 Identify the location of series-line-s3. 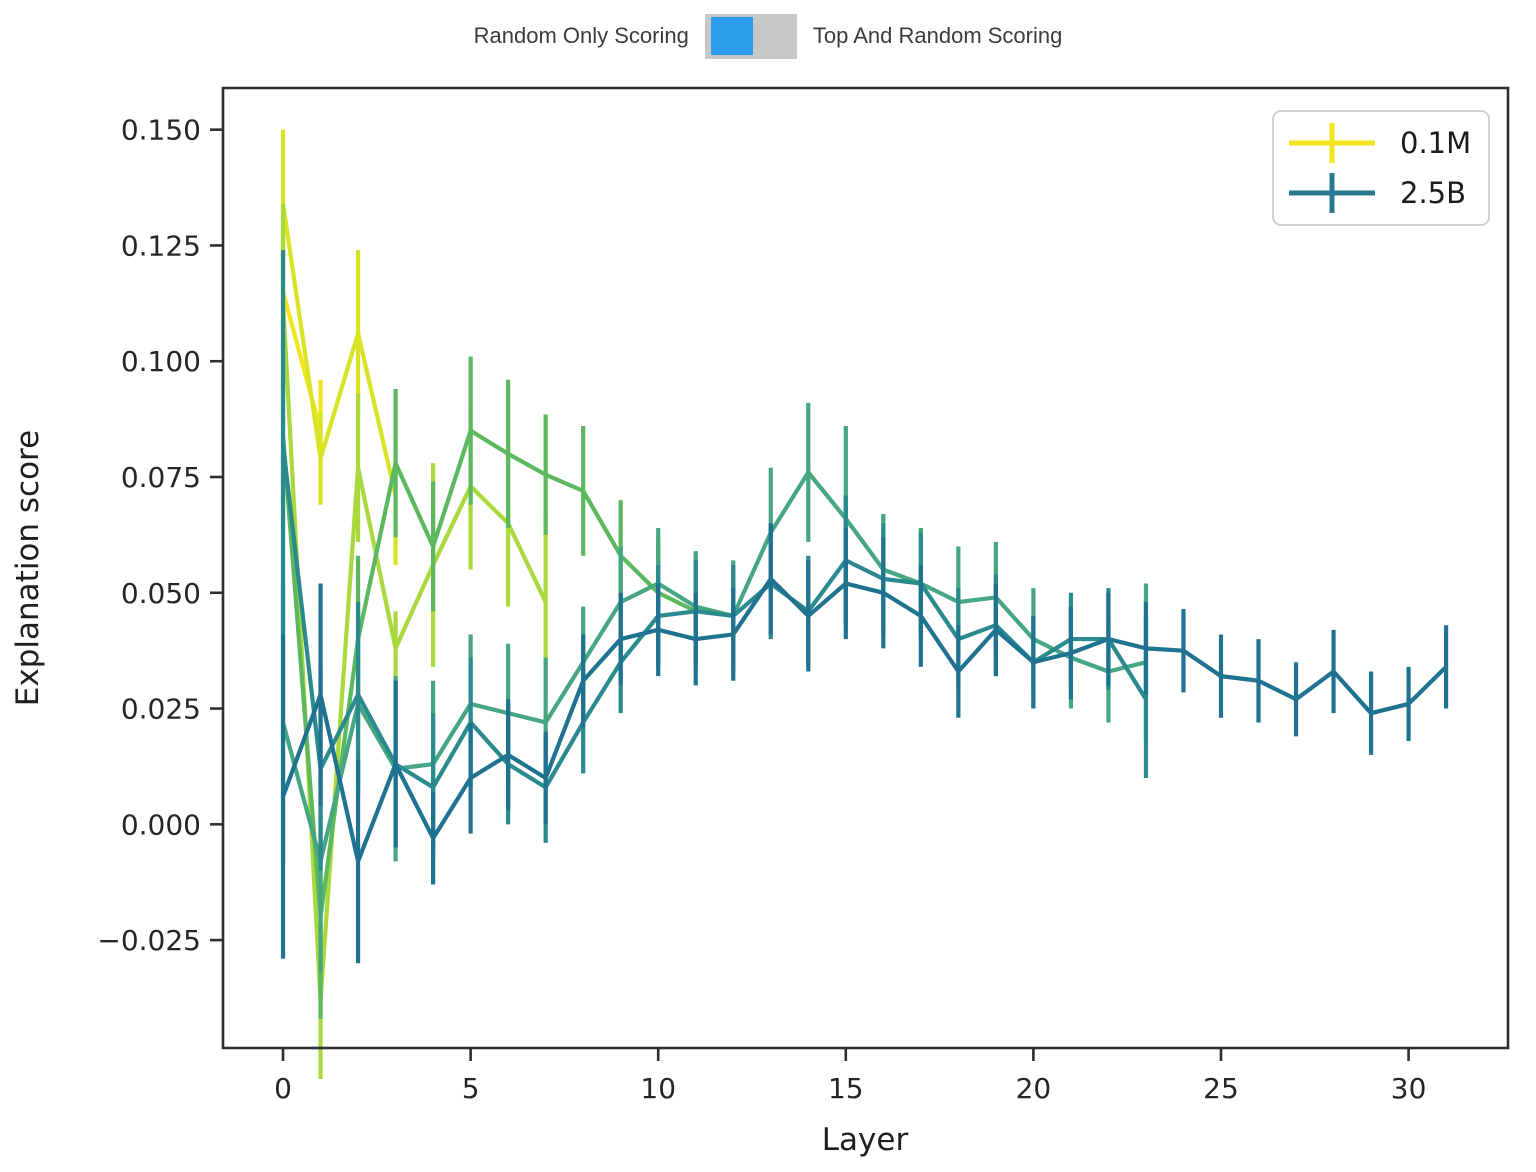
(489, 674).